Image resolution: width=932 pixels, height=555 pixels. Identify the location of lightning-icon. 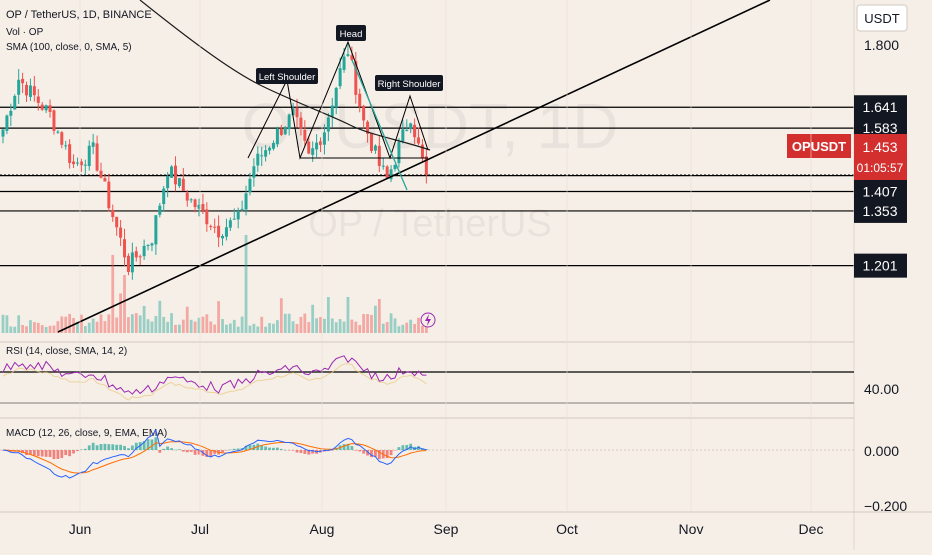
(428, 320).